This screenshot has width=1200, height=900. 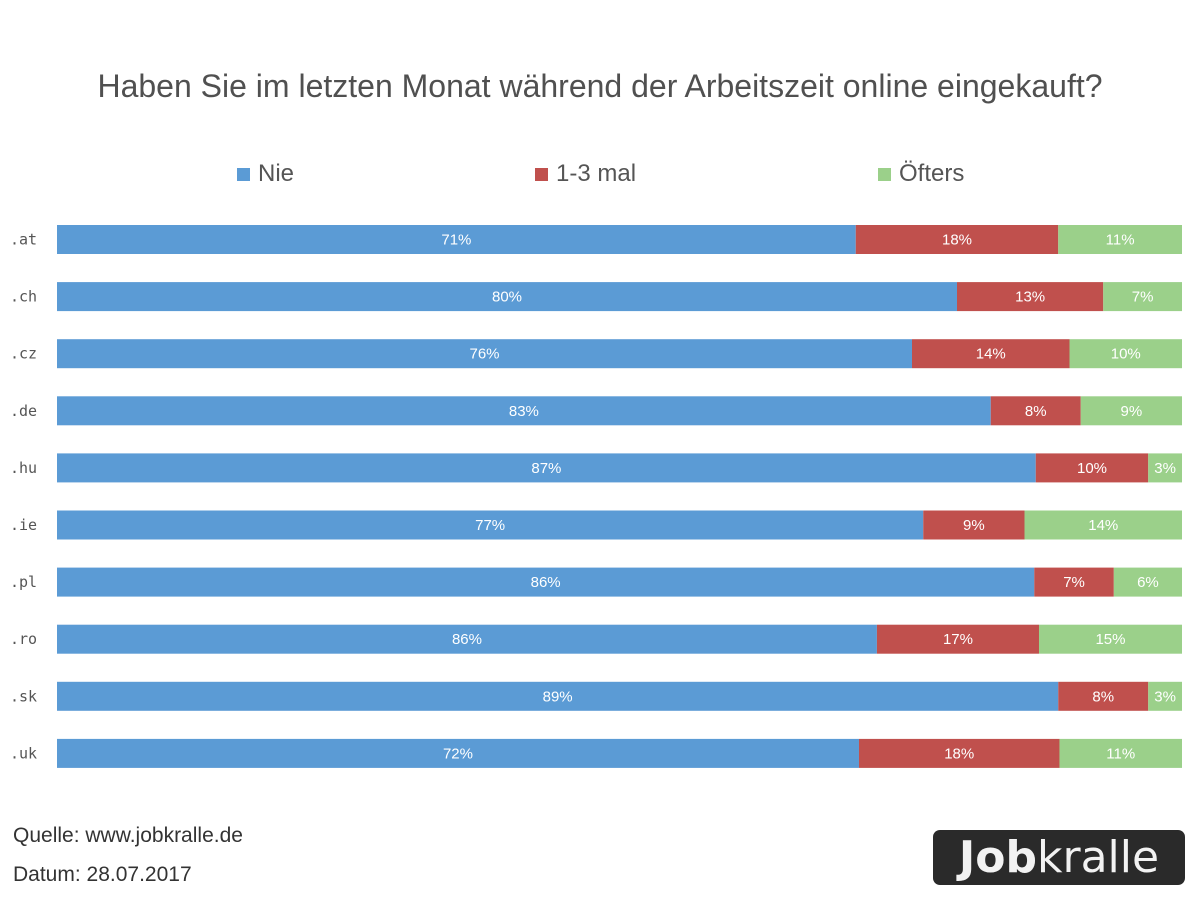 What do you see at coordinates (128, 835) in the screenshot?
I see `source-text: Quelle: www.jobkralle.de` at bounding box center [128, 835].